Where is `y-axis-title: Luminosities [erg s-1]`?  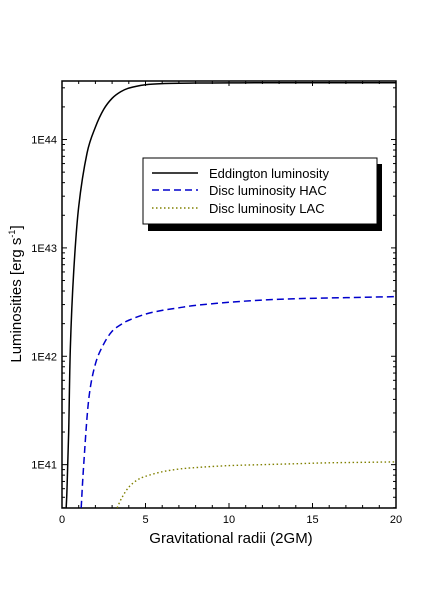
y-axis-title: Luminosities [erg s-1] is located at coordinates (16, 293).